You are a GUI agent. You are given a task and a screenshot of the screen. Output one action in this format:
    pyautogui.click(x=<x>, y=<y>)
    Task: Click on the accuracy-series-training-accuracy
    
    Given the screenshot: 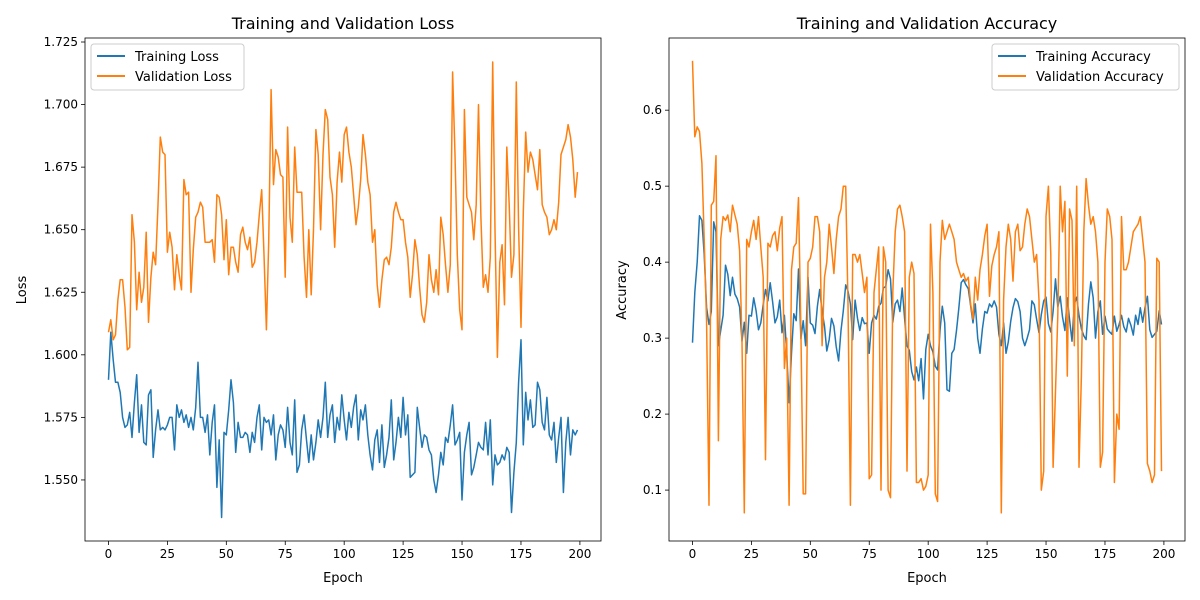 What is the action you would take?
    pyautogui.click(x=927, y=309)
    